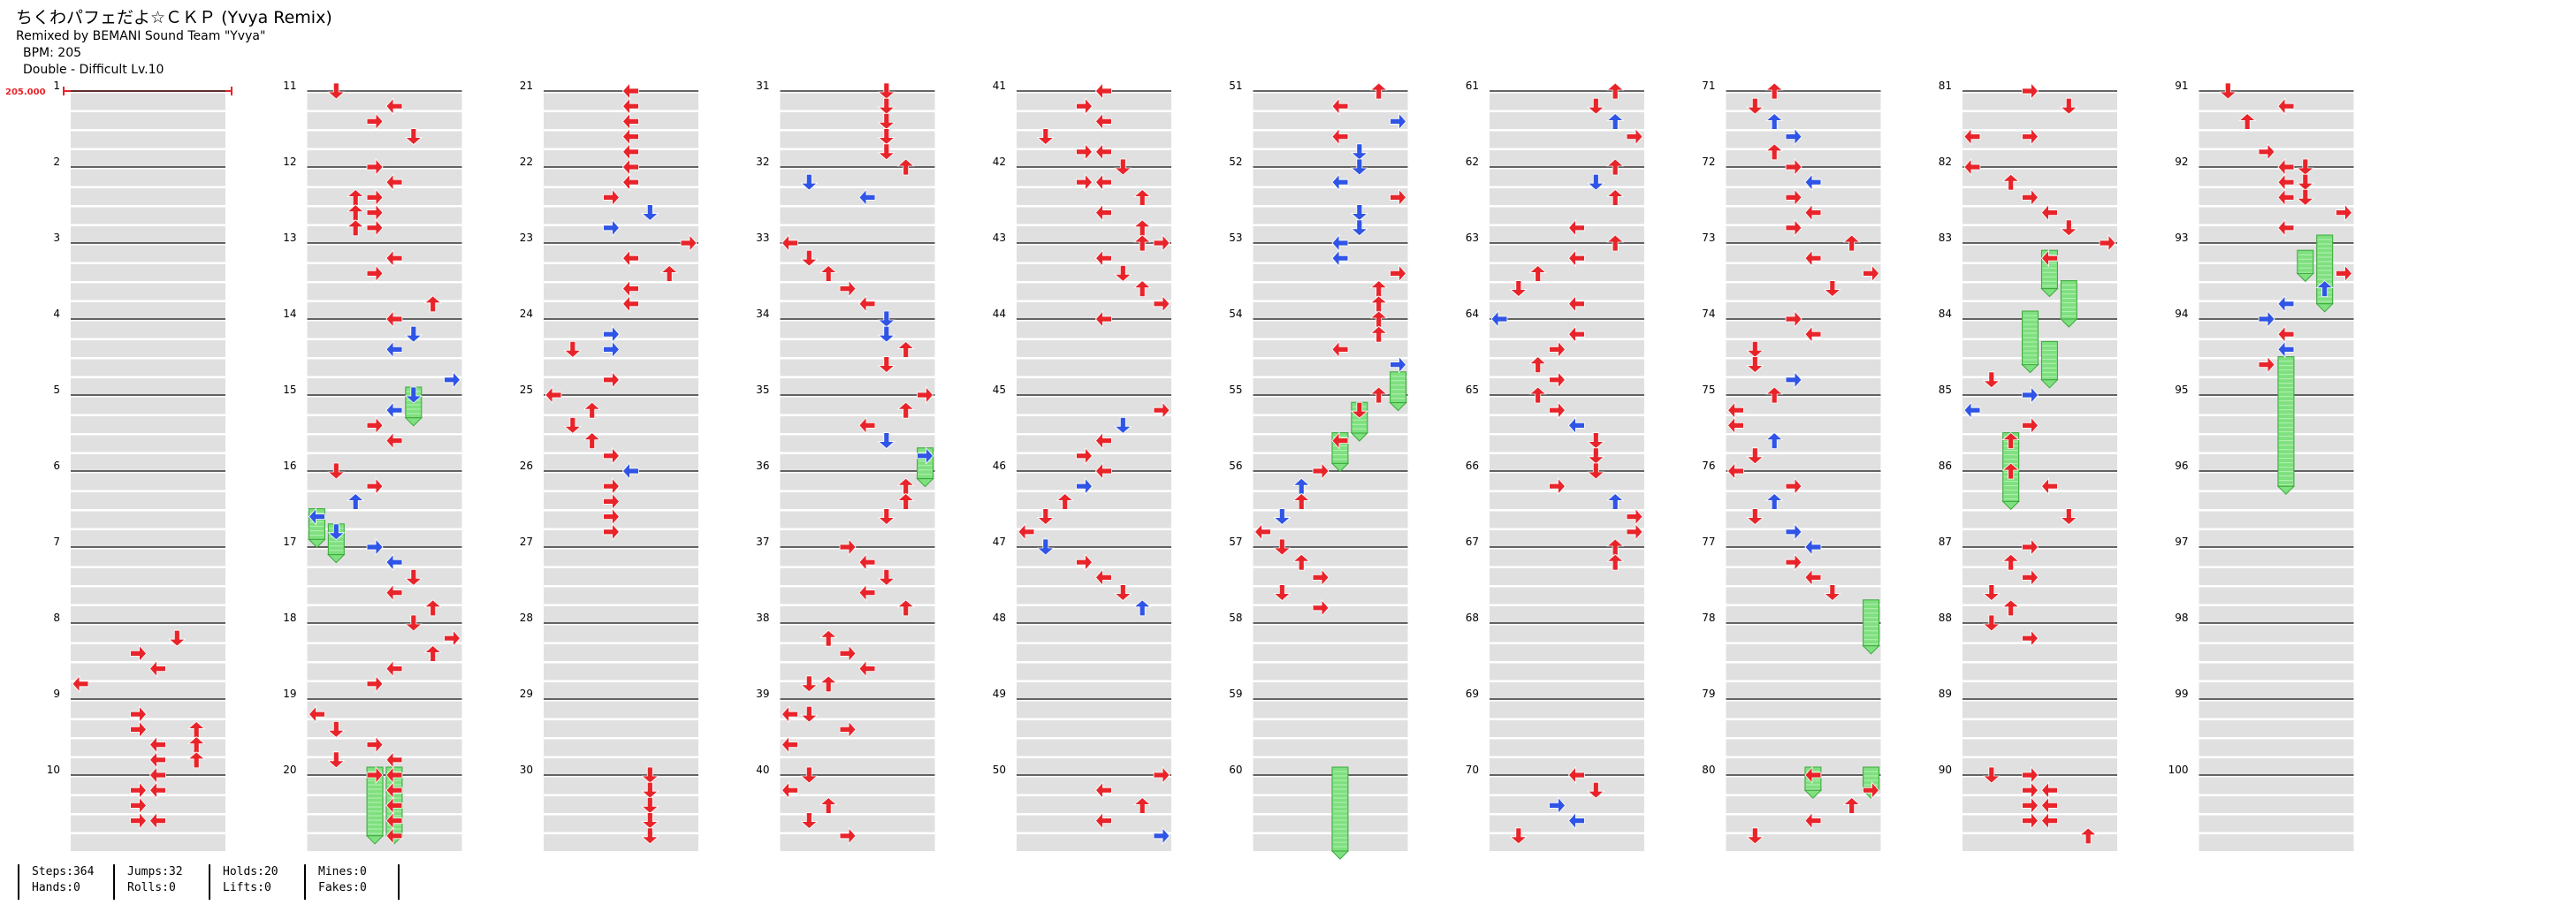 The image size is (2576, 905). Describe the element at coordinates (762, 86) in the screenshot. I see `measure-number: 31` at that location.